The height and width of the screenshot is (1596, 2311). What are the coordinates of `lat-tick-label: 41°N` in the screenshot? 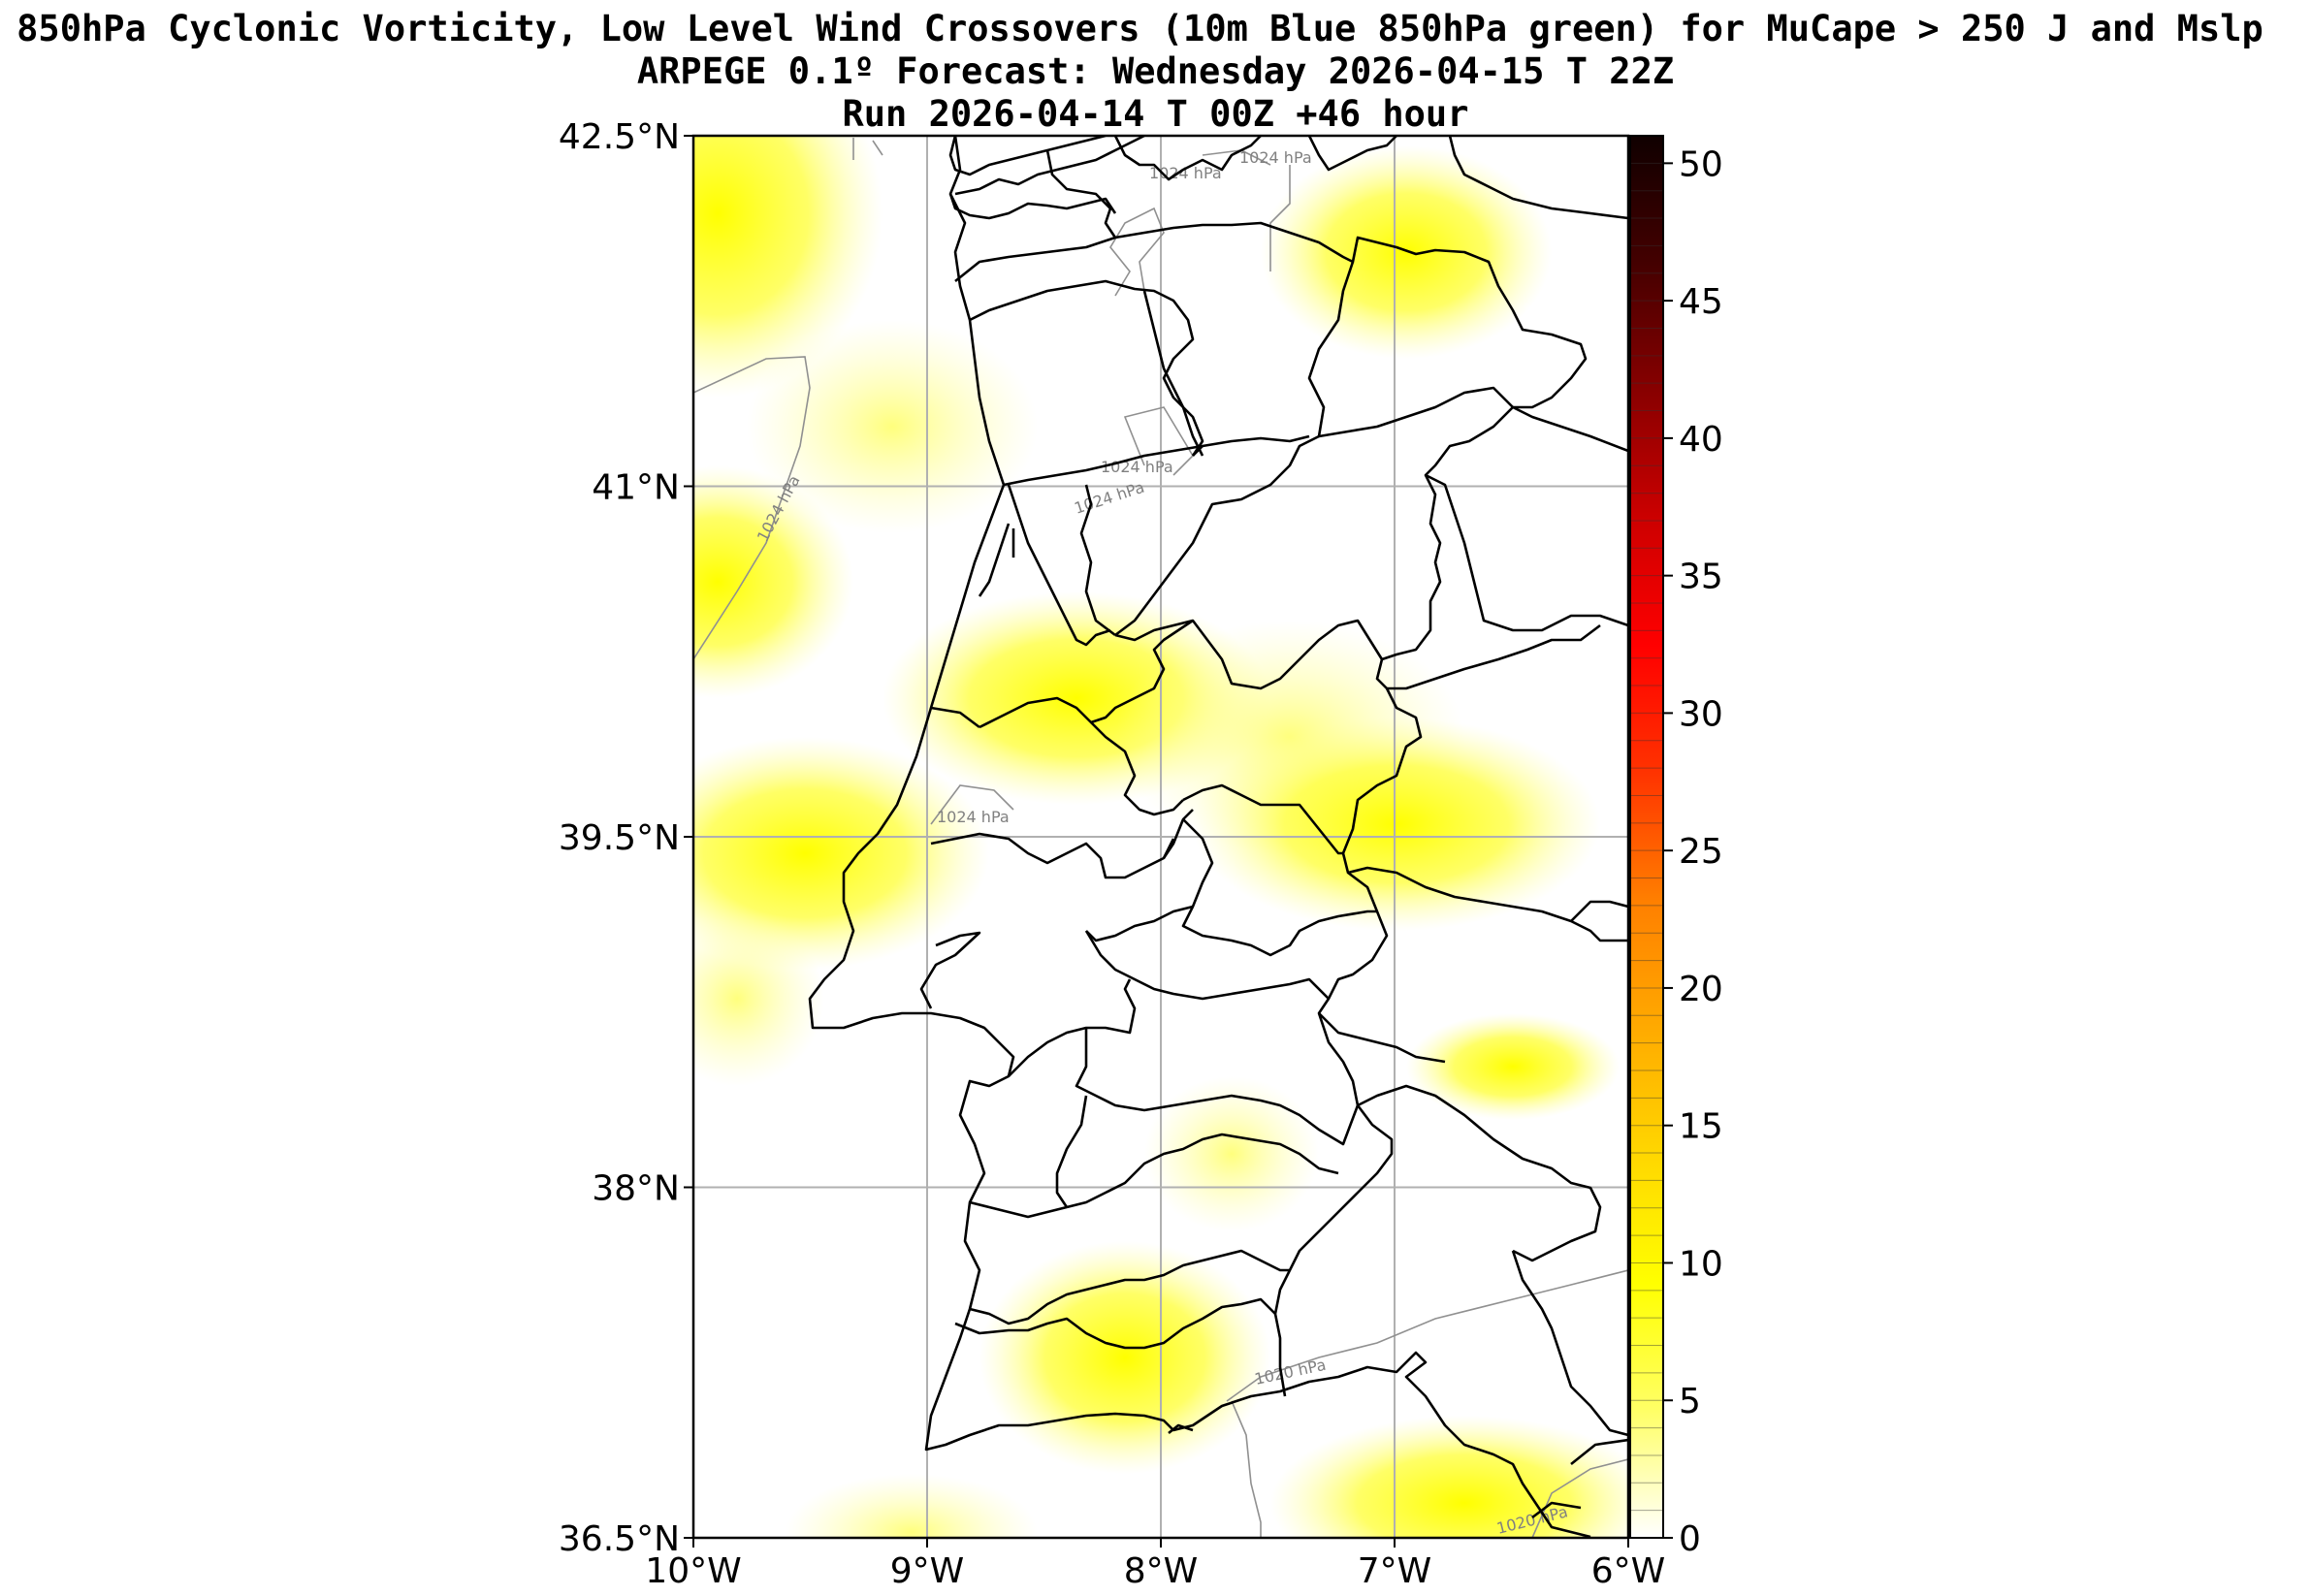 It's located at (636, 488).